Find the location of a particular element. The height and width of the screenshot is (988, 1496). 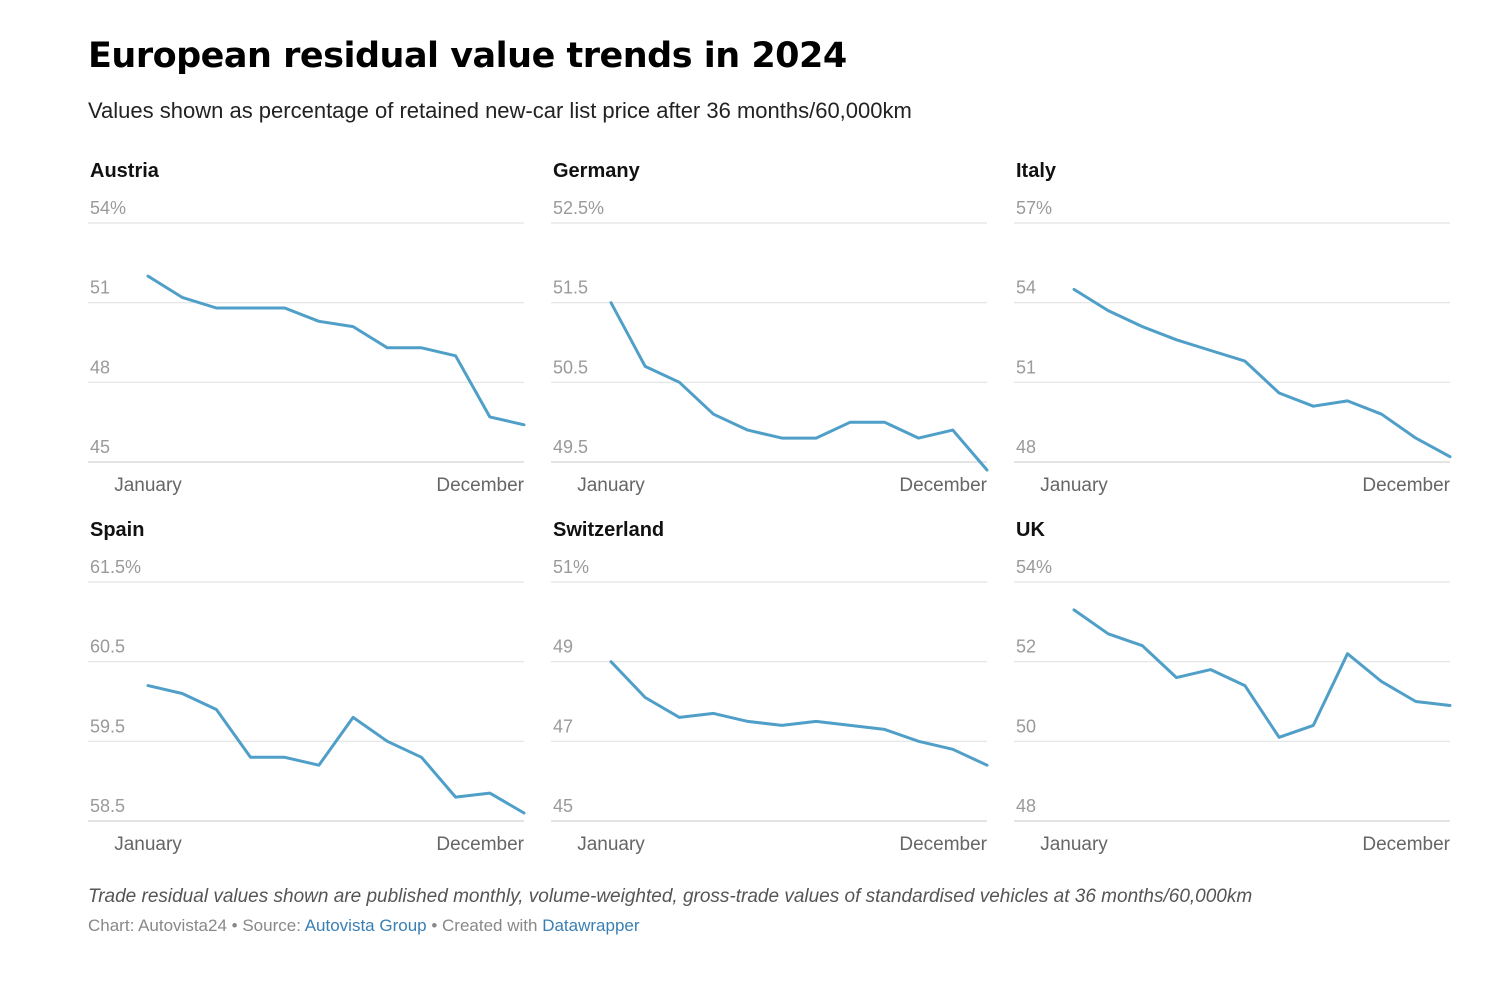

y-tick-label: 51 is located at coordinates (1026, 367).